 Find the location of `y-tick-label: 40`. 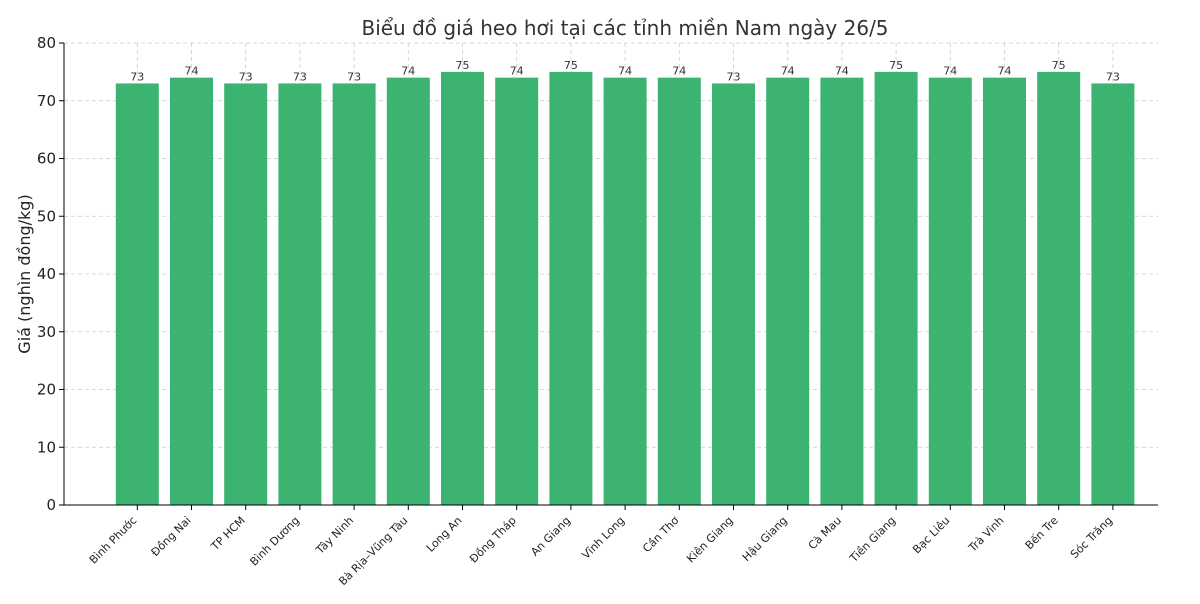

y-tick-label: 40 is located at coordinates (46, 274).